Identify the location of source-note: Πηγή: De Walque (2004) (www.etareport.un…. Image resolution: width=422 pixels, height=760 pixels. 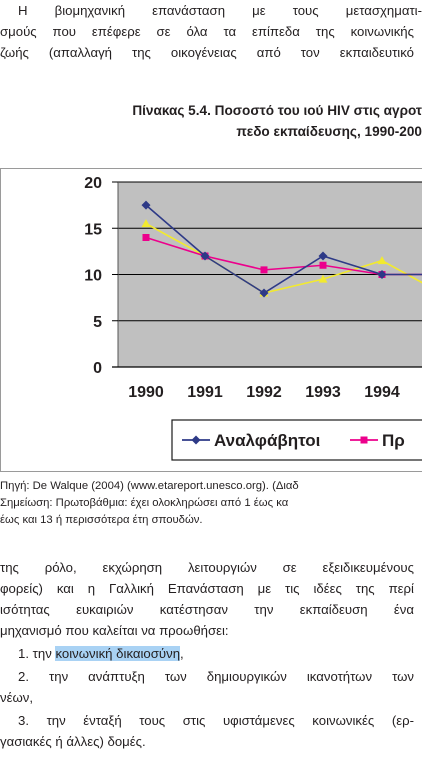
(149, 503).